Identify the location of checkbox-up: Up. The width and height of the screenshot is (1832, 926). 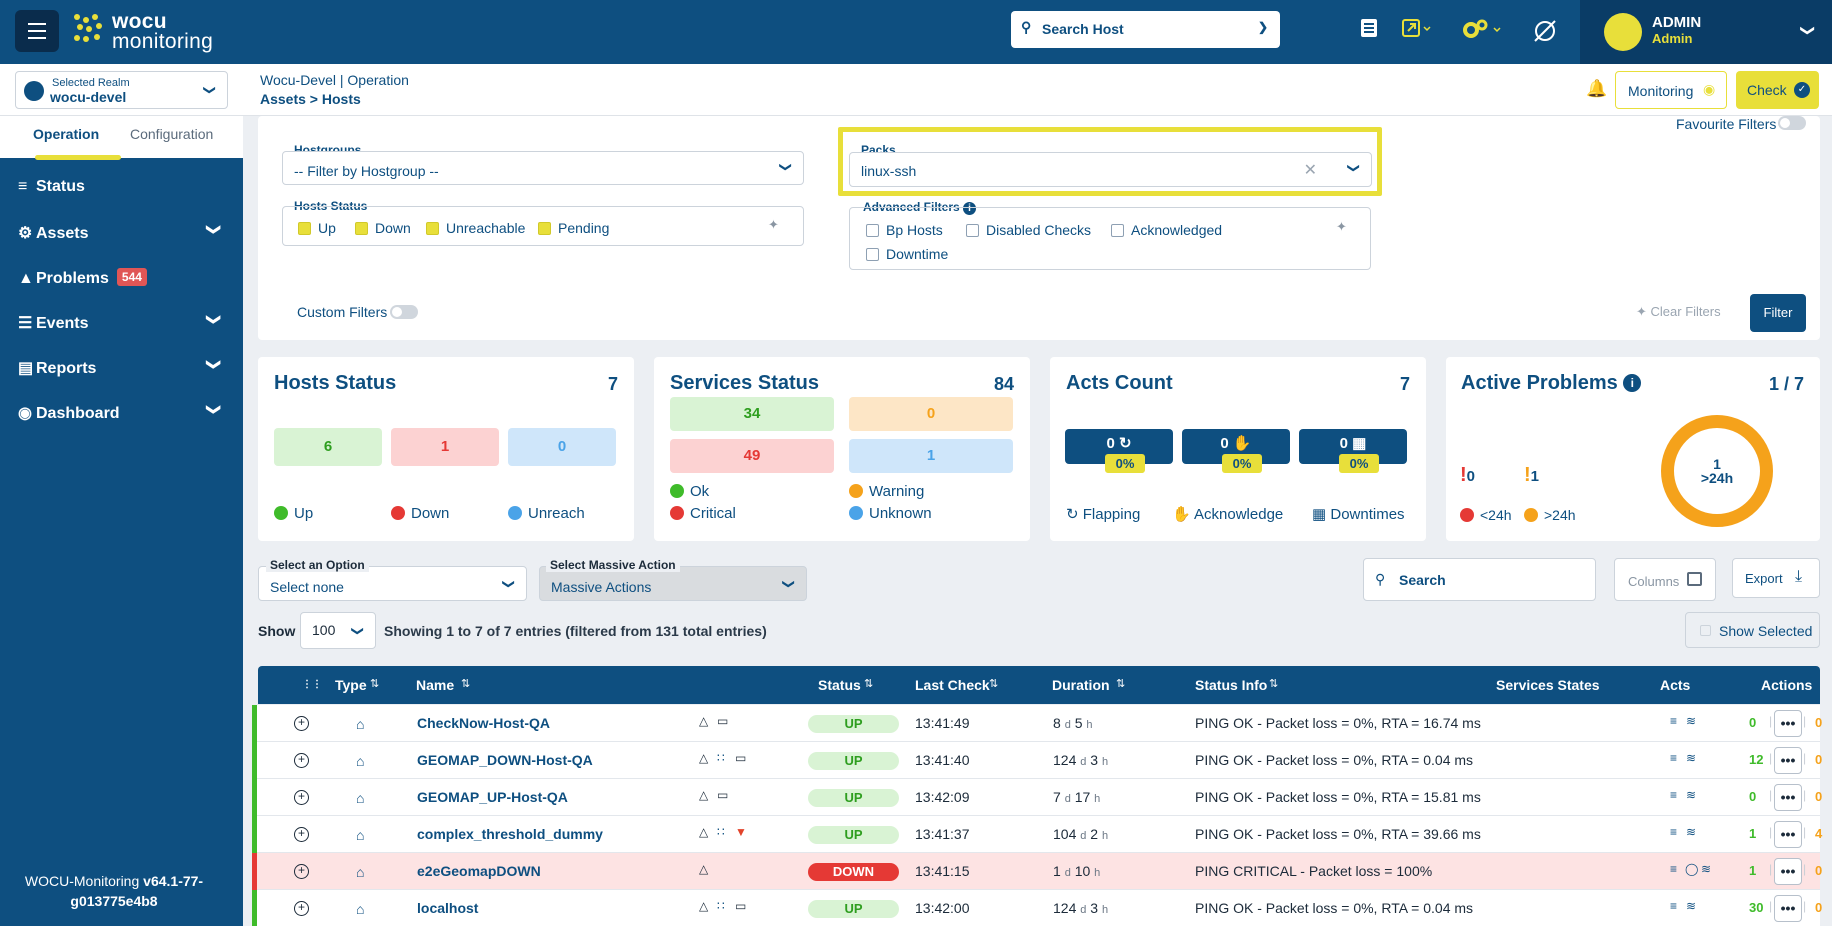
(317, 228).